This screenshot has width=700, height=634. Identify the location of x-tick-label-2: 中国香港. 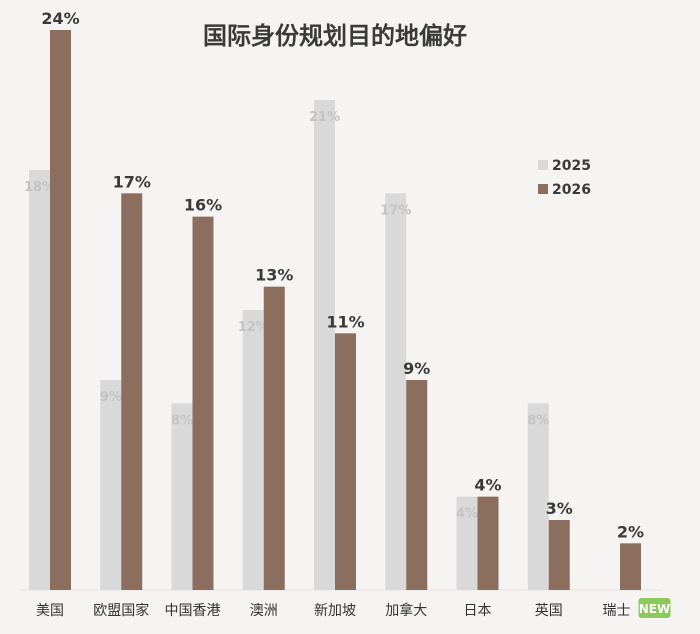
(193, 611).